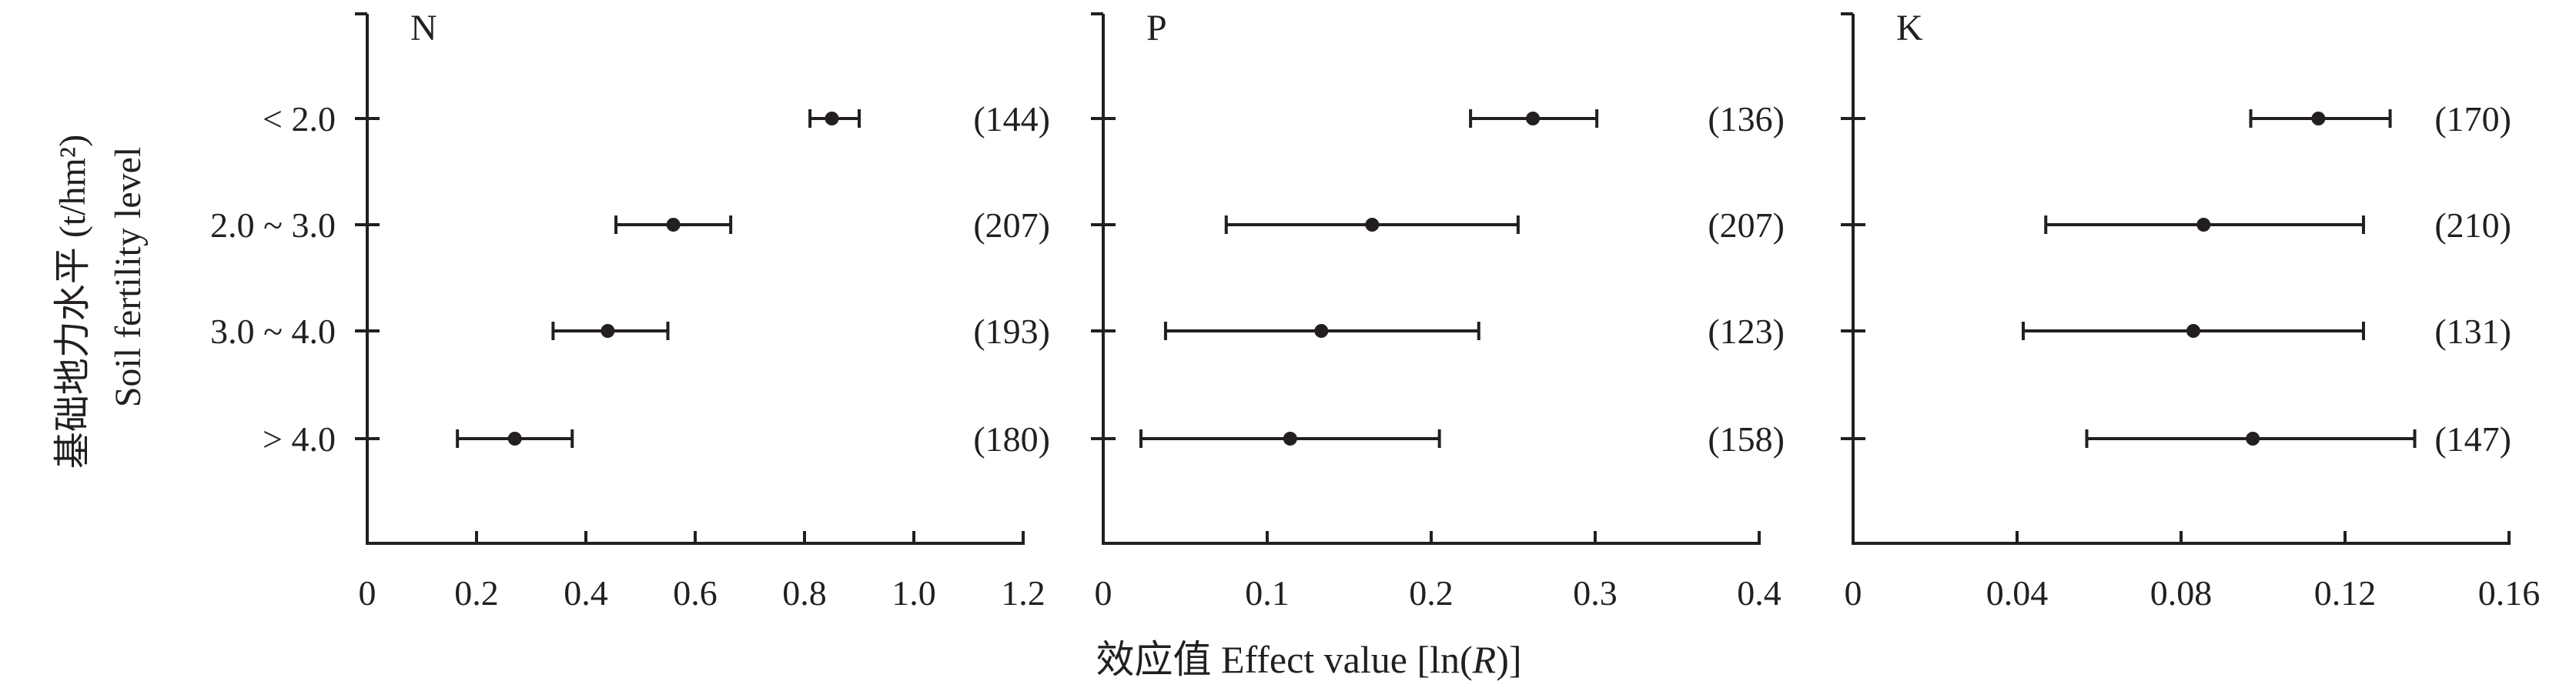 The width and height of the screenshot is (2576, 688). I want to click on x-axis-title-italic: R, so click(1485, 659).